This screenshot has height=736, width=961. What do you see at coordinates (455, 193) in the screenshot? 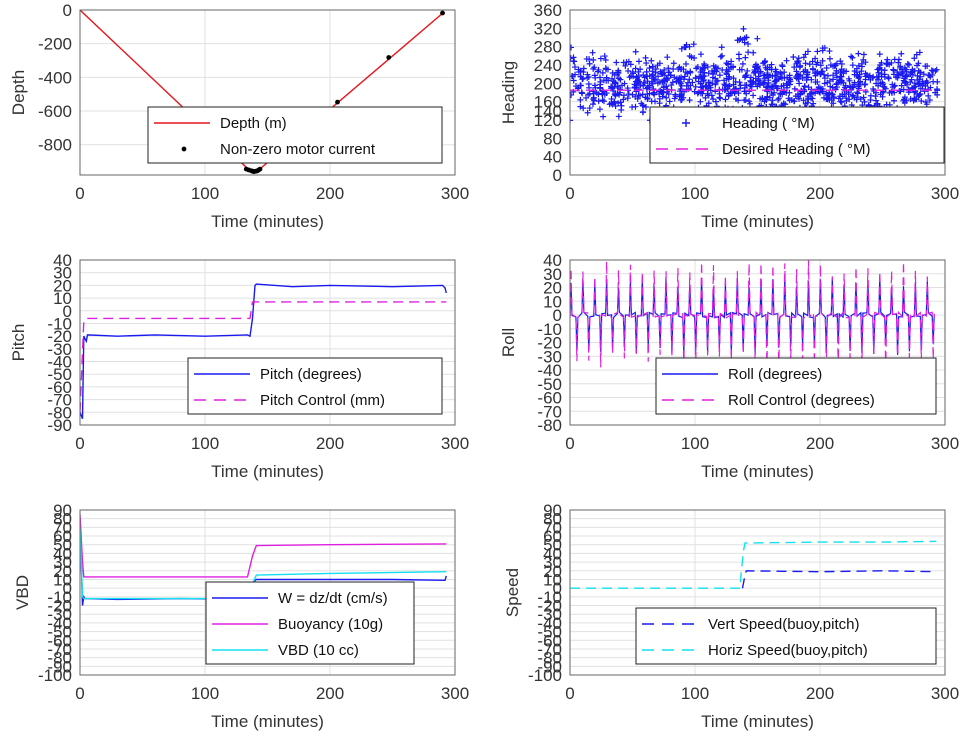
I see `x-tick-label: 300` at bounding box center [455, 193].